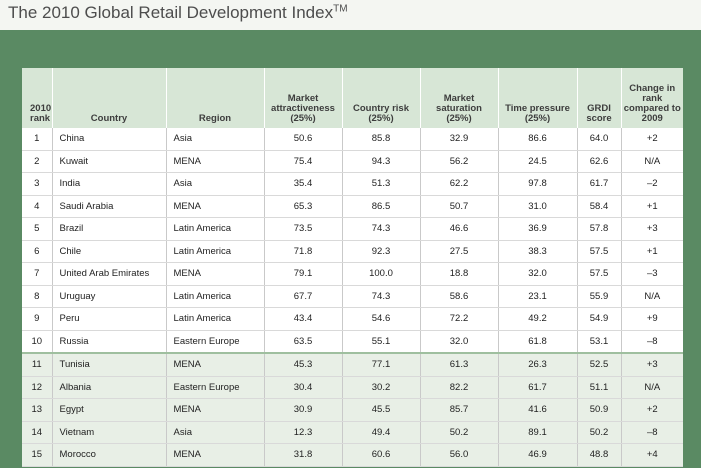  I want to click on cell-market-attractiveness: 67.7, so click(303, 296).